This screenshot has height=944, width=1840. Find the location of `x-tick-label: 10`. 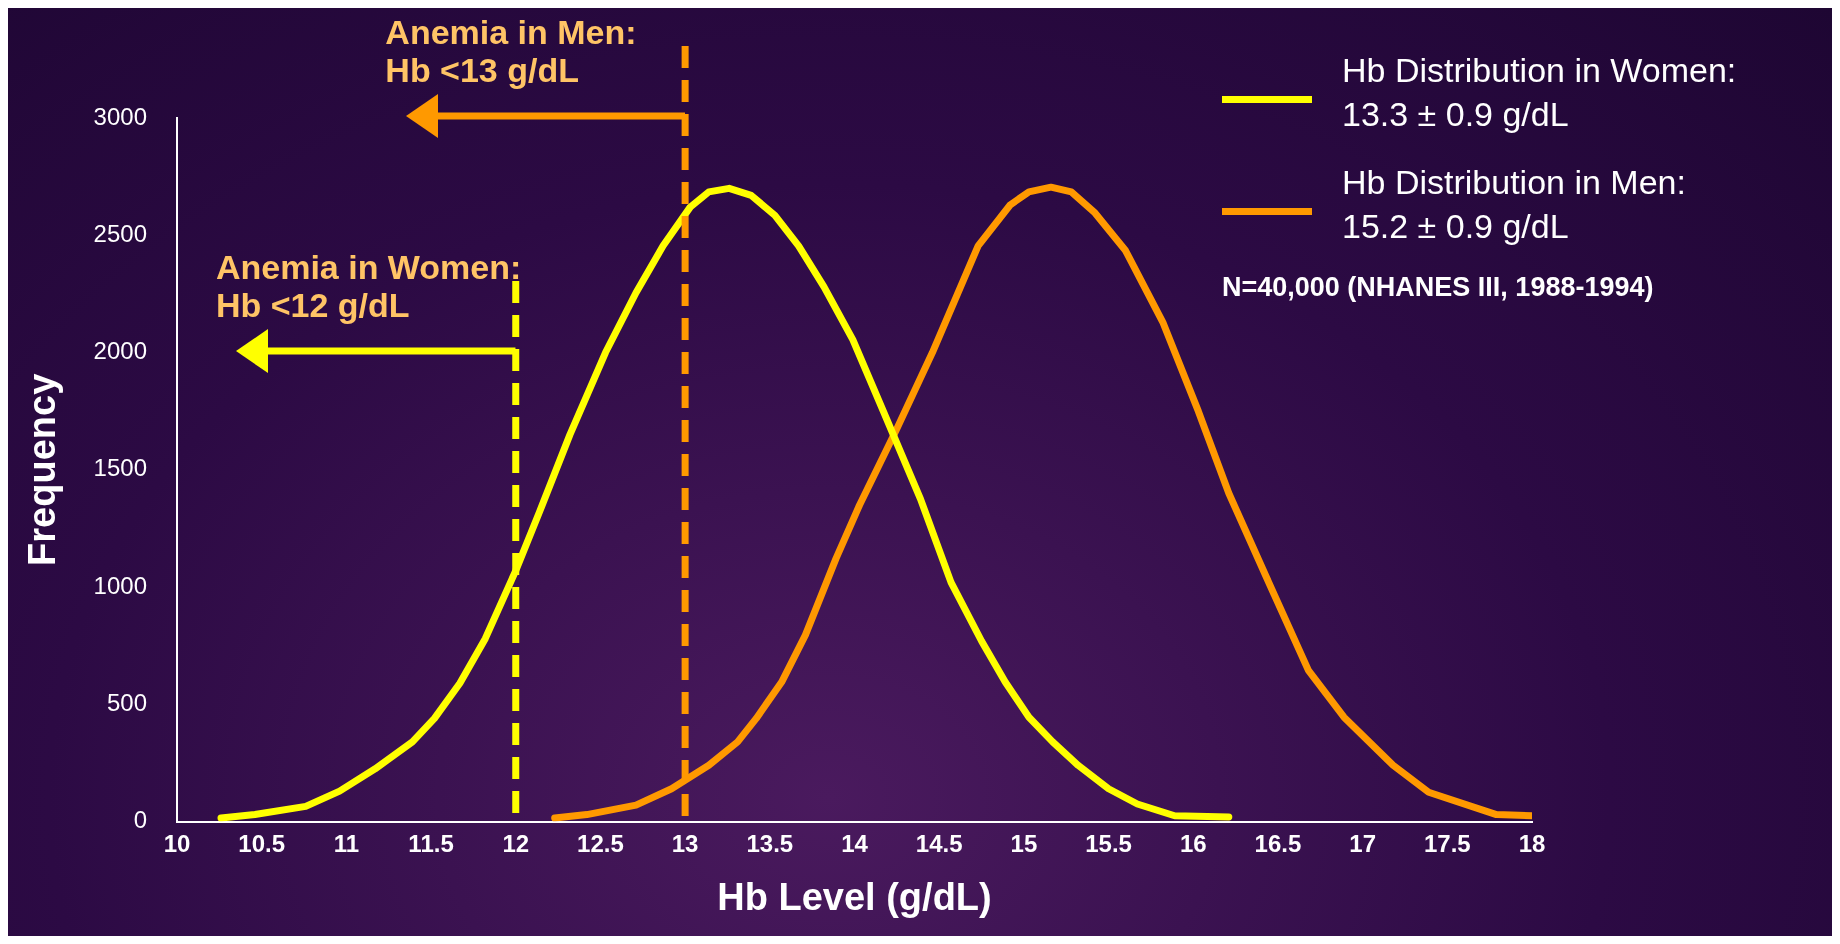

x-tick-label: 10 is located at coordinates (177, 843).